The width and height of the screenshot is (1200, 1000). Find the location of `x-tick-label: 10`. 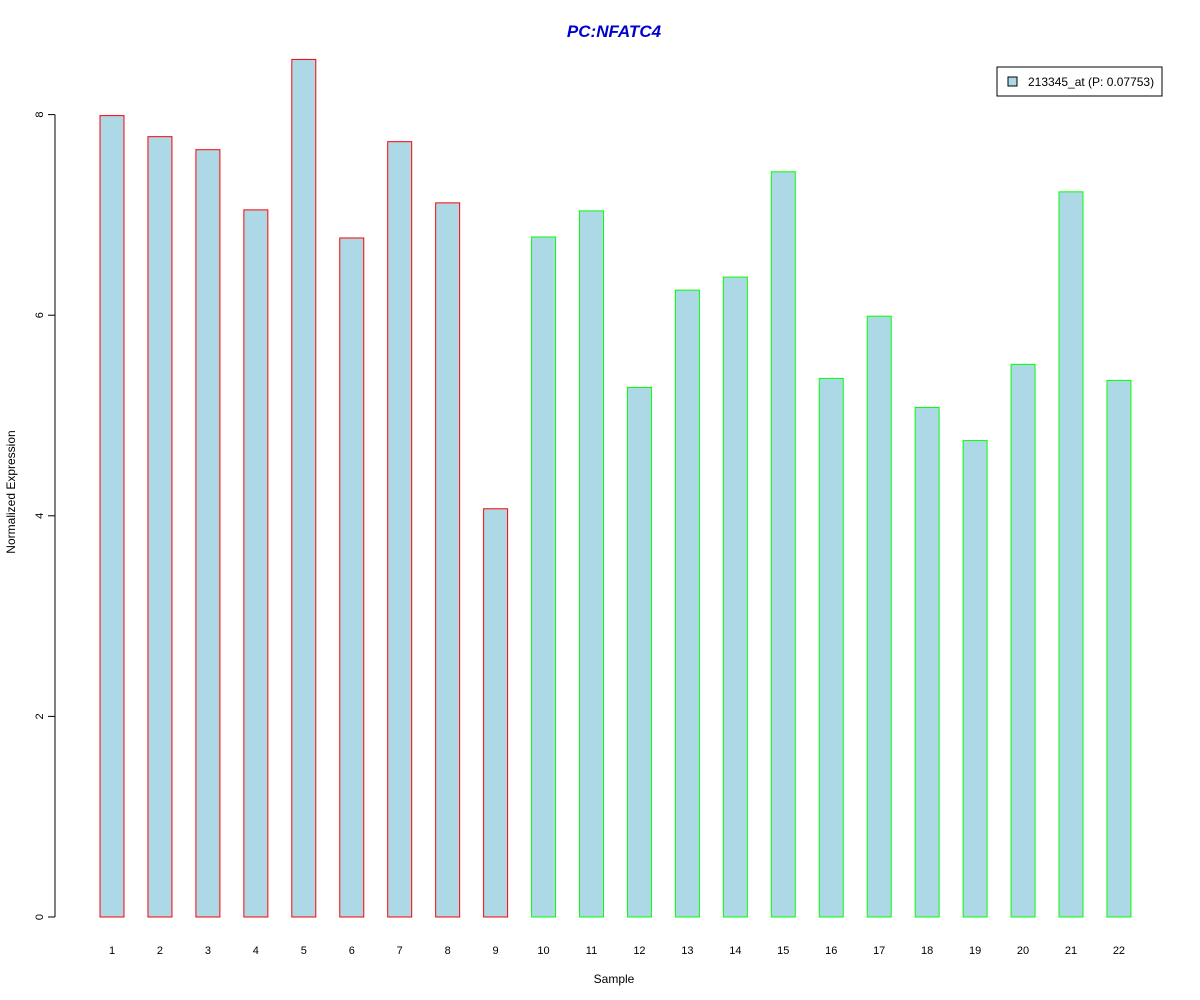

x-tick-label: 10 is located at coordinates (543, 951).